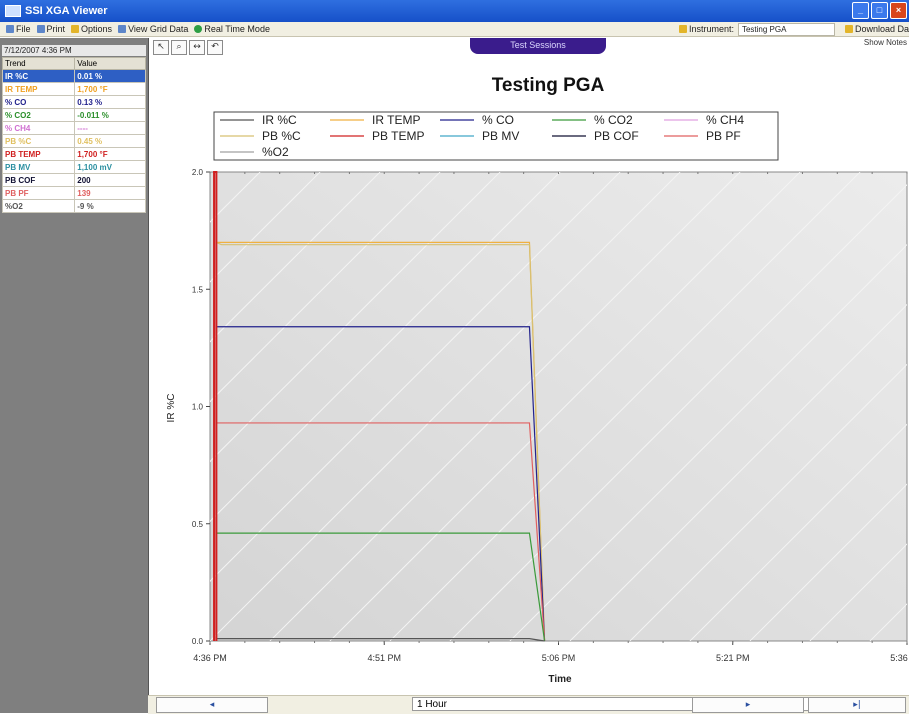 This screenshot has height=714, width=909. Describe the element at coordinates (723, 136) in the screenshot. I see `legend-label: PB PF` at that location.